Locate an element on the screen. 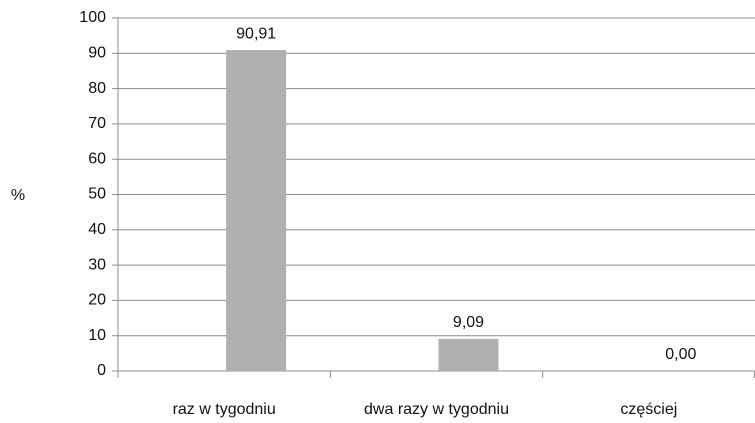 The width and height of the screenshot is (755, 423). x-tick-label: dwa razy w tygodniu is located at coordinates (436, 409).